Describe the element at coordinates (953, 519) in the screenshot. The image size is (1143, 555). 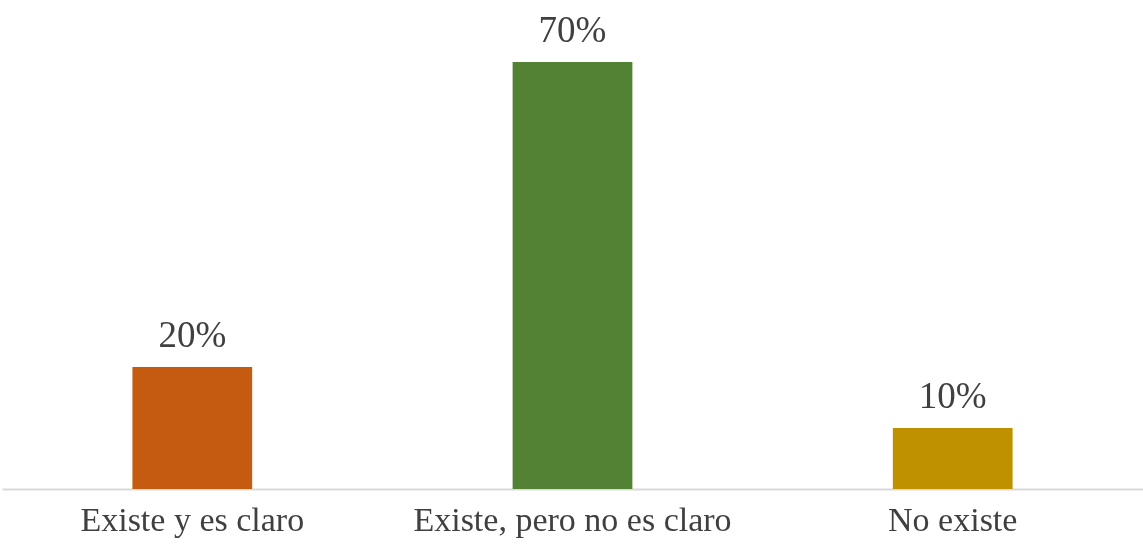
I see `x-tick-label: No existe` at that location.